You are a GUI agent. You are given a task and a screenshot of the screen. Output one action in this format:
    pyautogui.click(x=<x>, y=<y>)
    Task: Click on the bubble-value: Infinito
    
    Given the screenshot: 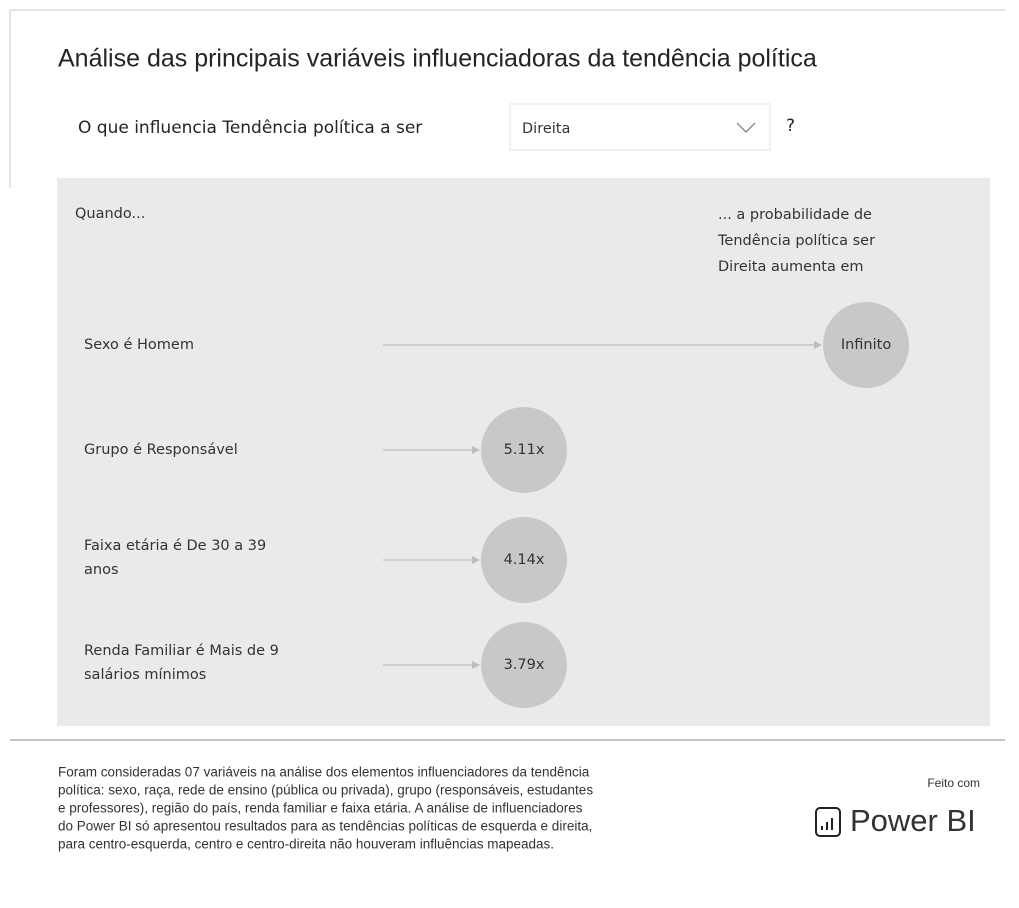 What is the action you would take?
    pyautogui.click(x=866, y=345)
    